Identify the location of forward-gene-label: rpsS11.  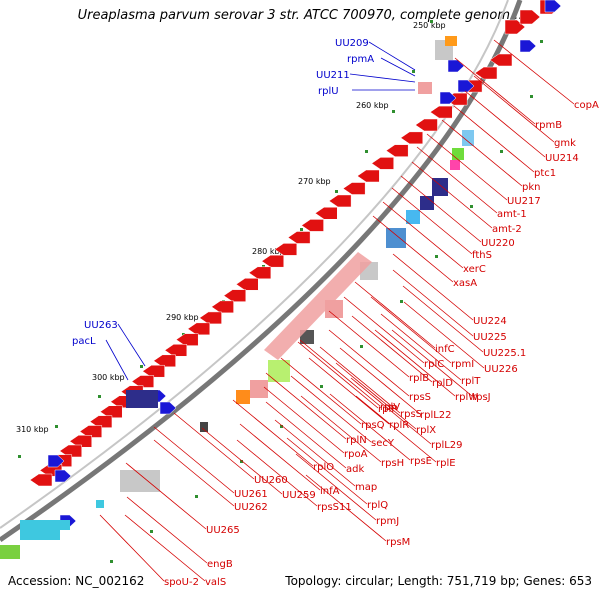
(334, 507).